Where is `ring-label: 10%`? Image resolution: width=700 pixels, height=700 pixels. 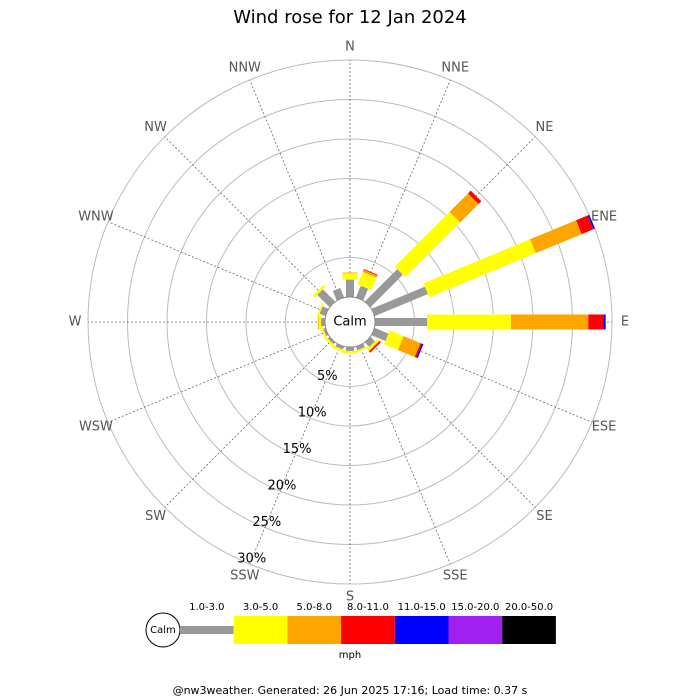
ring-label: 10% is located at coordinates (312, 413).